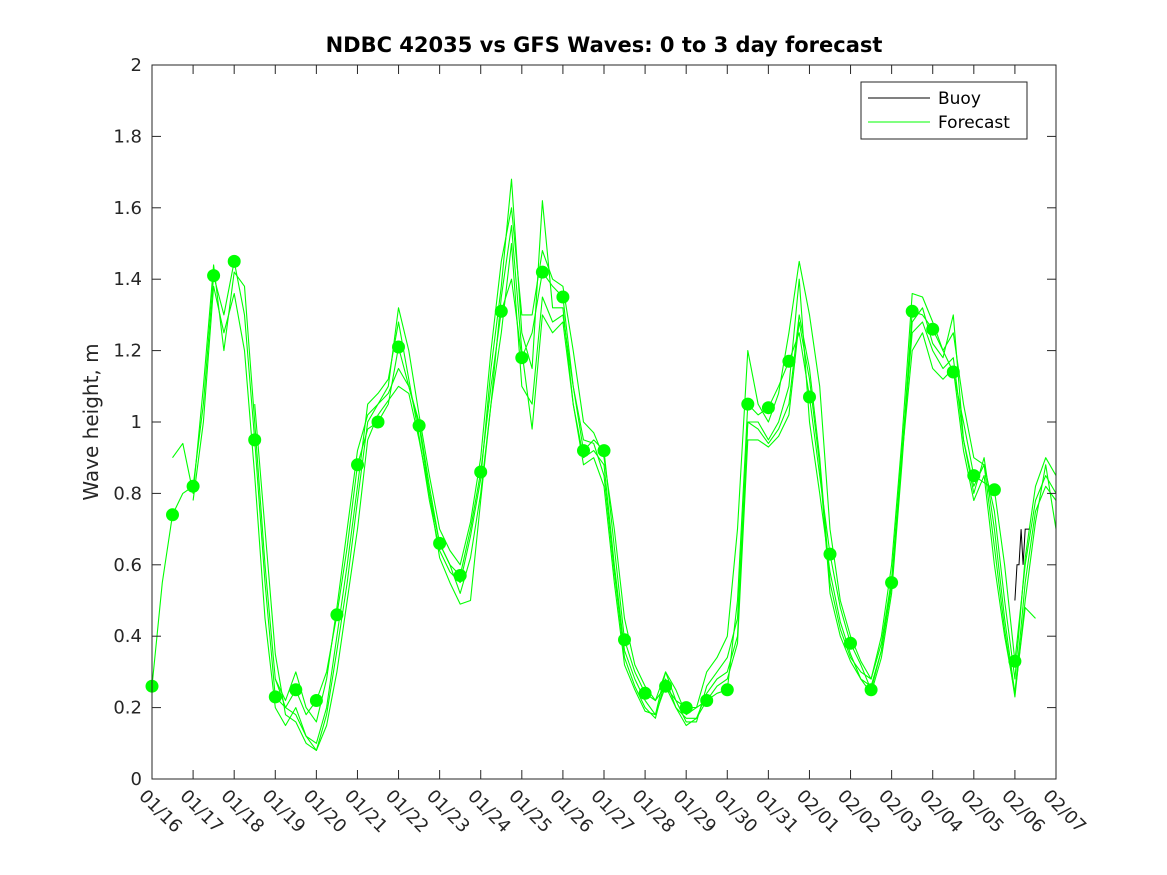  Describe the element at coordinates (136, 65) in the screenshot. I see `y-tick-label: 2` at that location.